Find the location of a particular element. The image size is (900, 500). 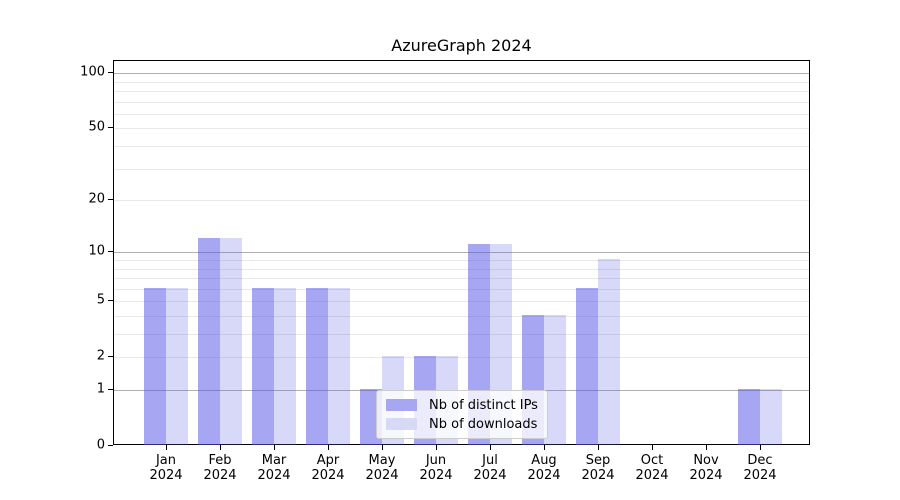

x-tick-label-sep: Sep 2024 is located at coordinates (598, 468).